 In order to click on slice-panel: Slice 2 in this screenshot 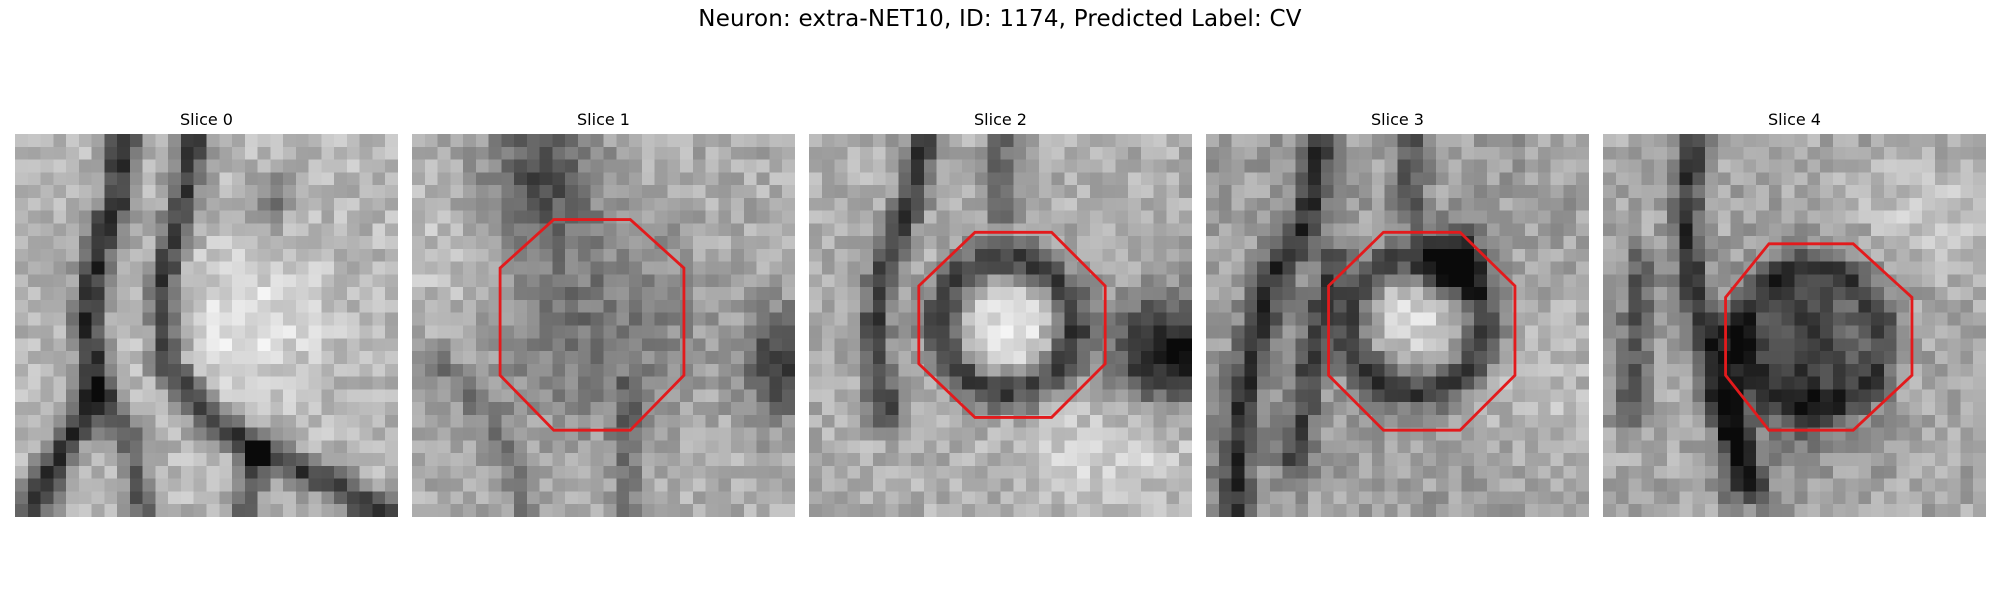, I will do `click(1000, 312)`.